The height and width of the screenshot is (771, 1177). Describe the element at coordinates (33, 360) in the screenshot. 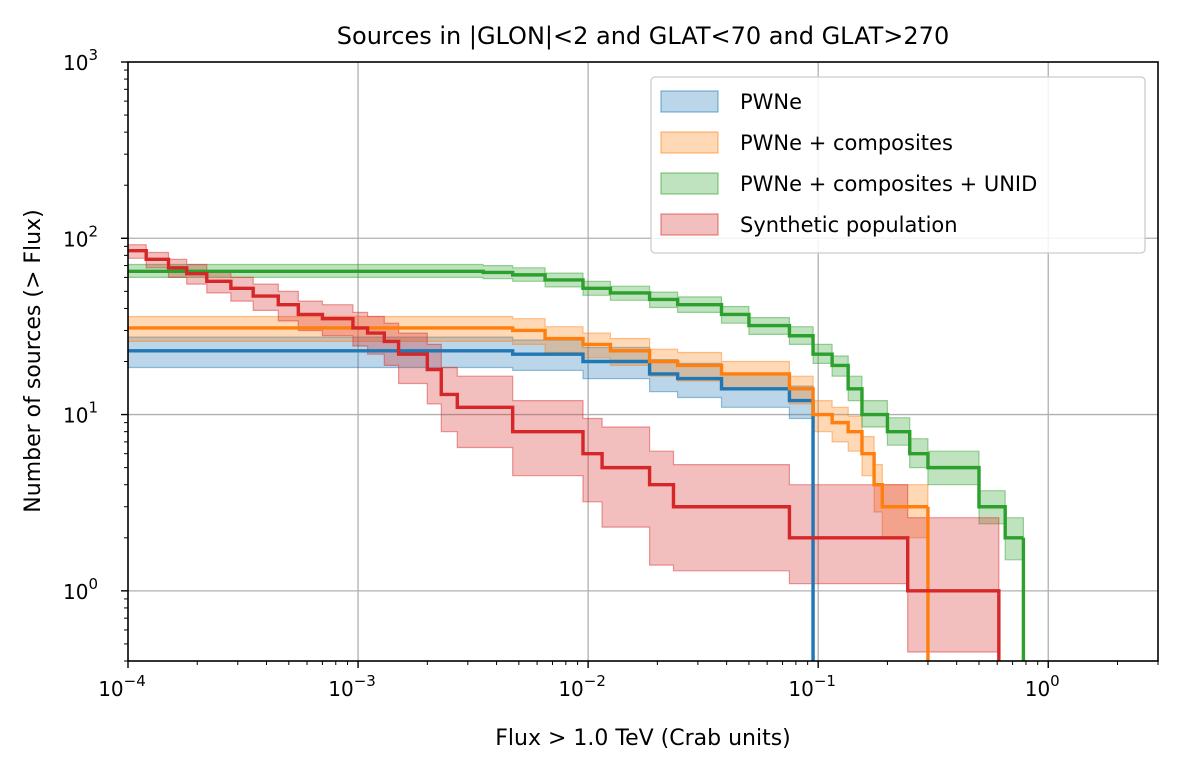

I see `y-axis-label: Number of sources (> Flux)` at that location.